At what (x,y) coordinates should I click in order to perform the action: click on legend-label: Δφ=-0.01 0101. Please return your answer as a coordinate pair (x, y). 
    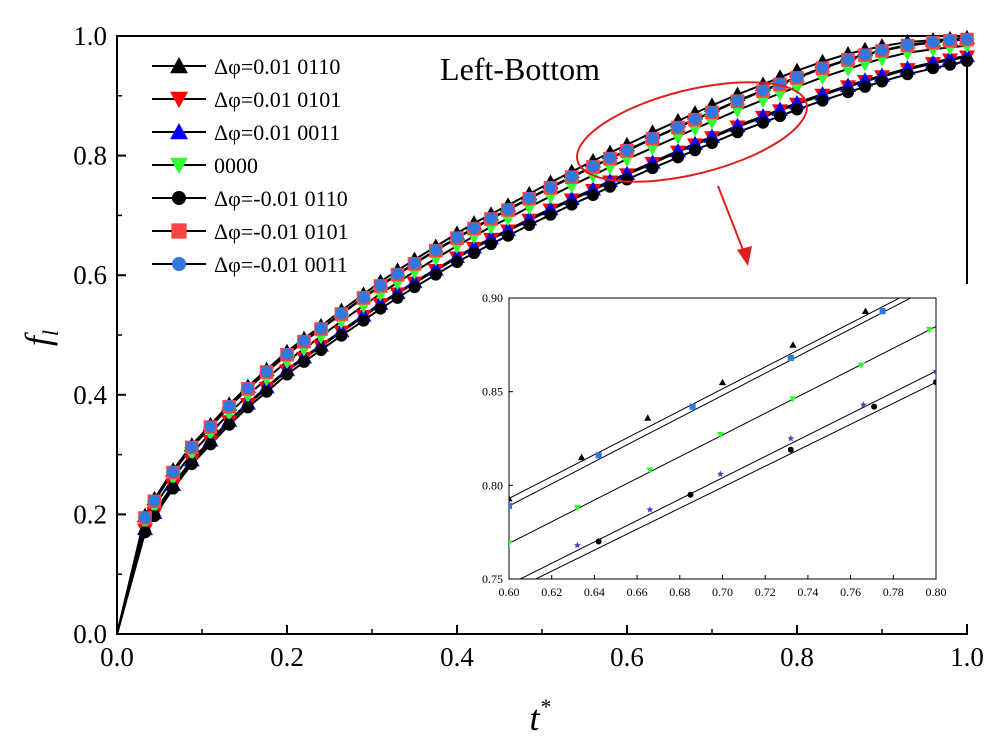
    Looking at the image, I should click on (281, 231).